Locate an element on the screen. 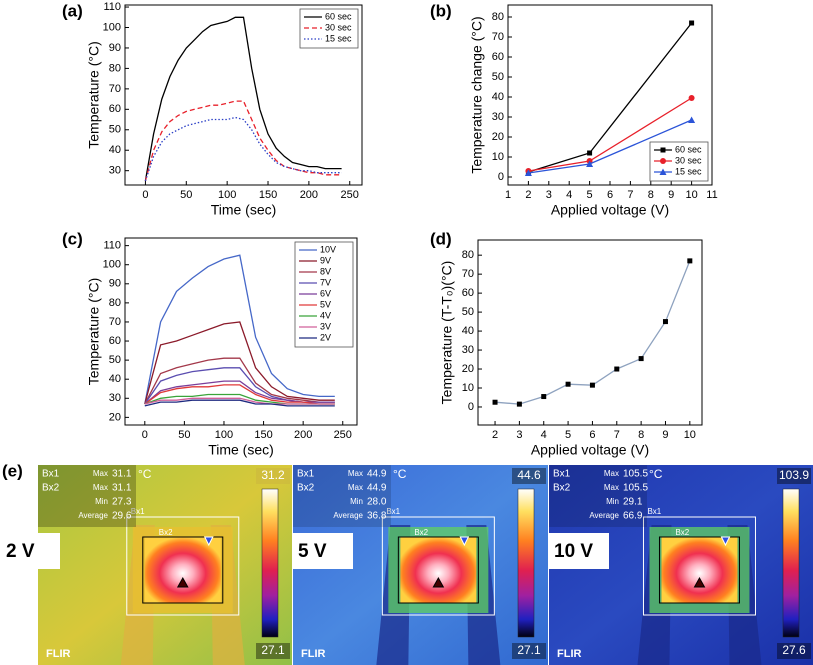 Image resolution: width=813 pixels, height=665 pixels. y-tick-label: 100 is located at coordinates (112, 265).